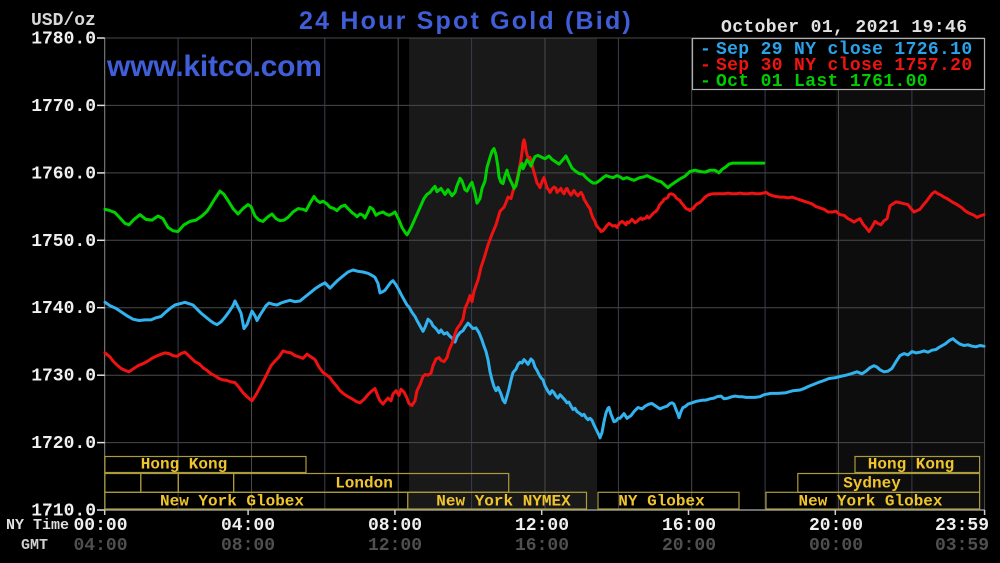  Describe the element at coordinates (844, 28) in the screenshot. I see `svg-text: October 01, 2021 19:46` at that location.